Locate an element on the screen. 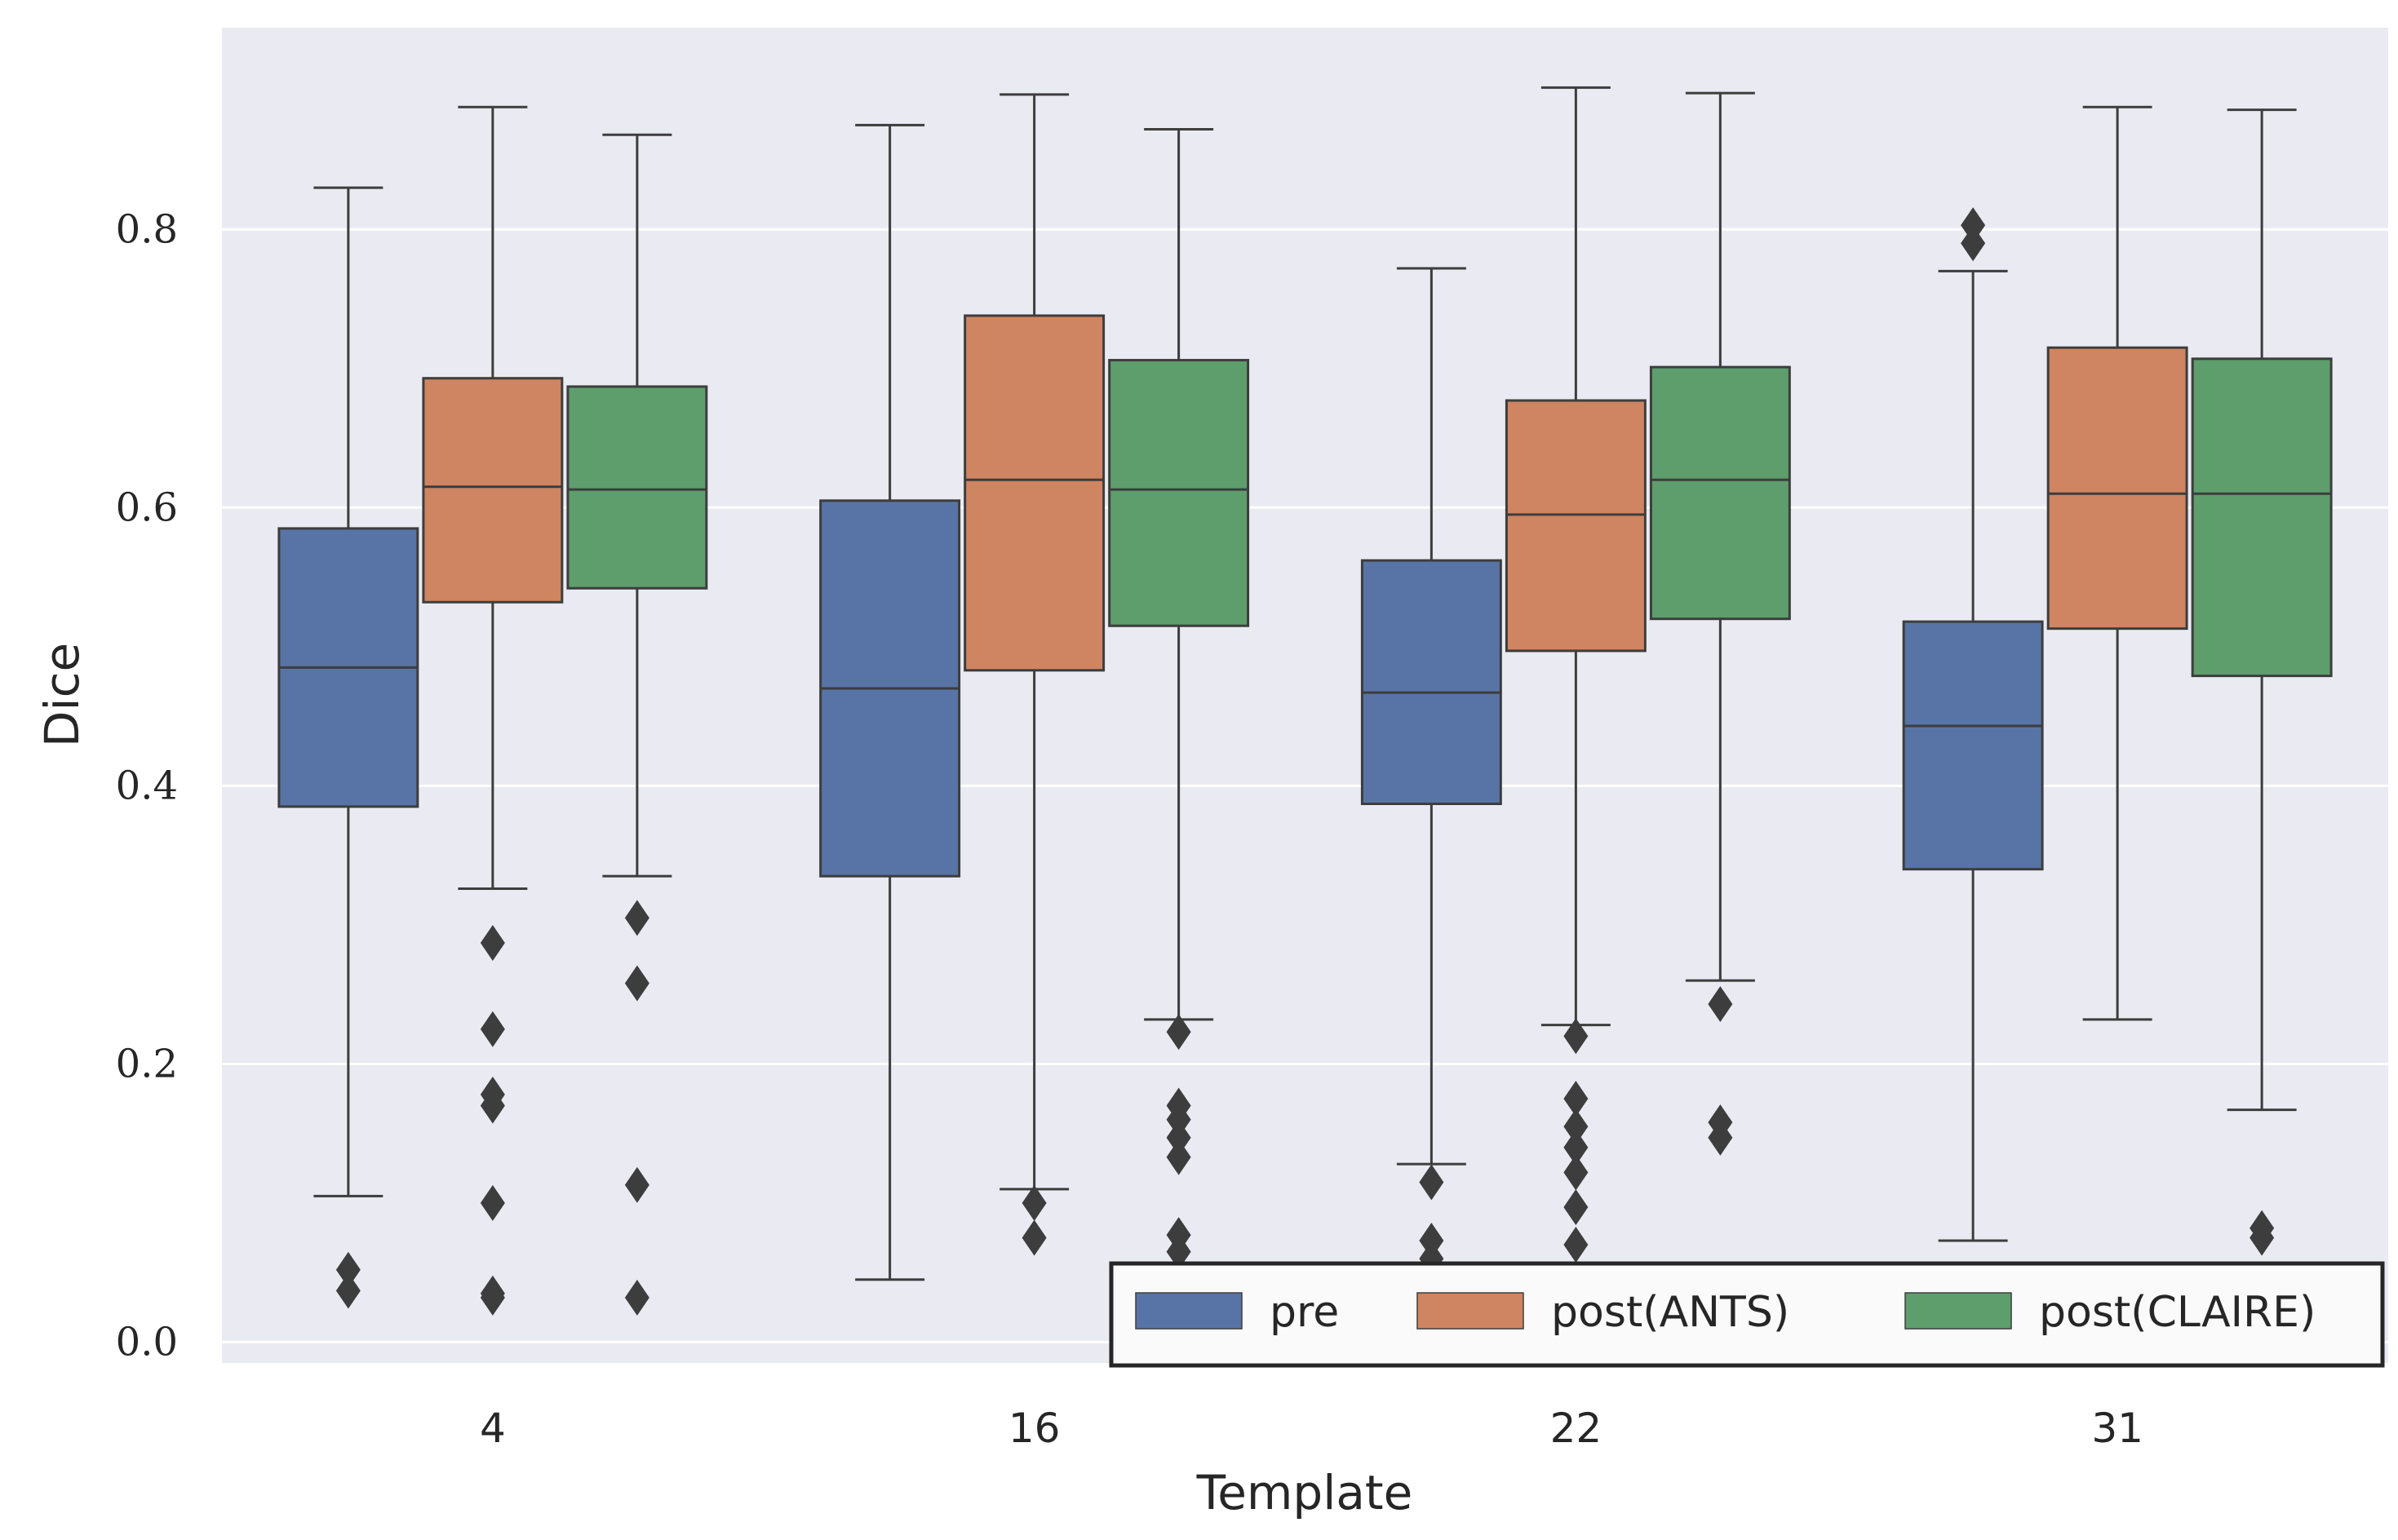 The height and width of the screenshot is (1540, 2398). box-post(ANTS)-16 is located at coordinates (1035, 642).